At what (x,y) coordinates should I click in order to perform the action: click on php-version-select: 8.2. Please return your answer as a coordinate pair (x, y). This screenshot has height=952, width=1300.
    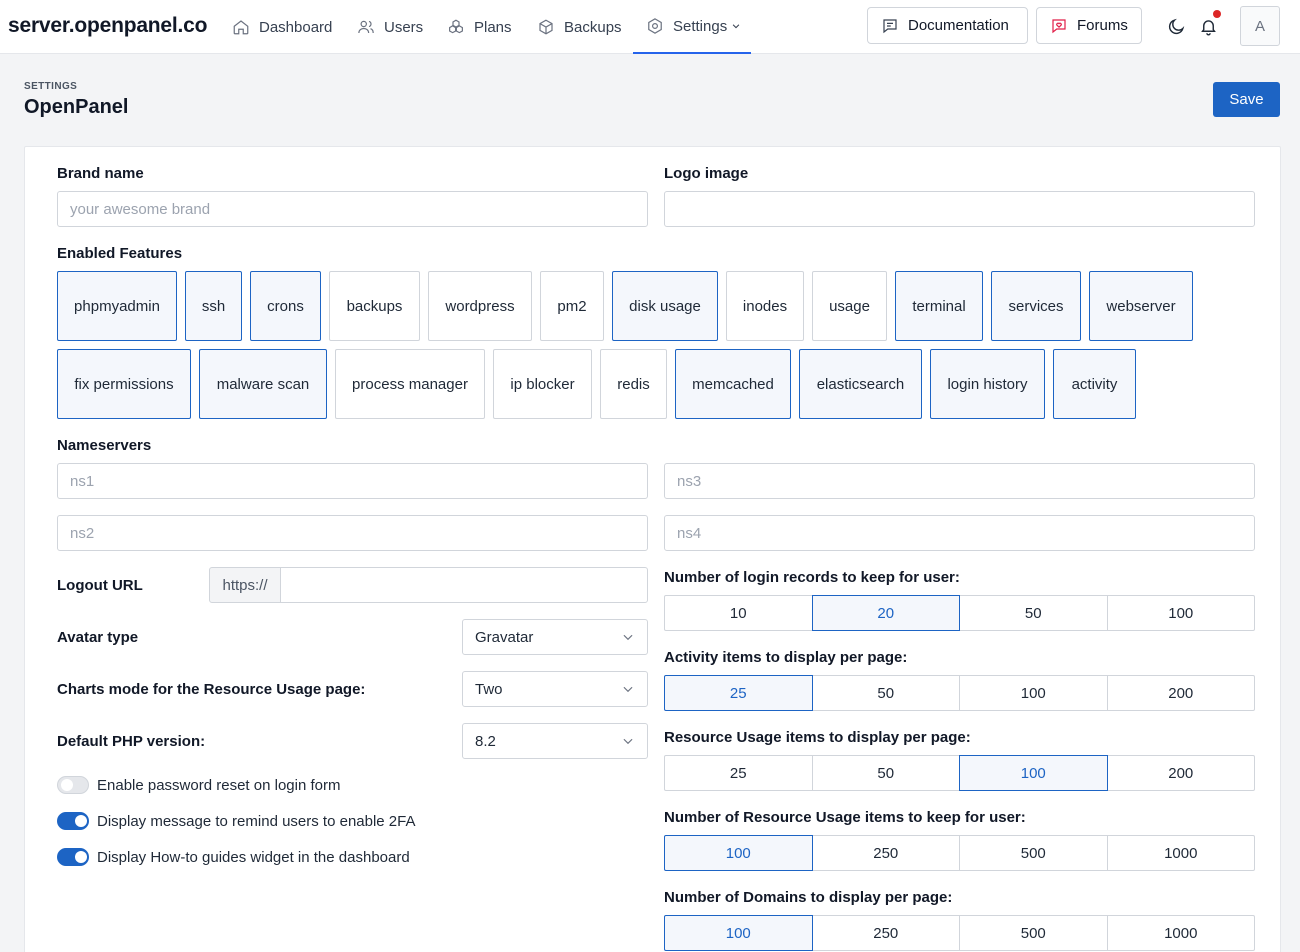
    Looking at the image, I should click on (555, 741).